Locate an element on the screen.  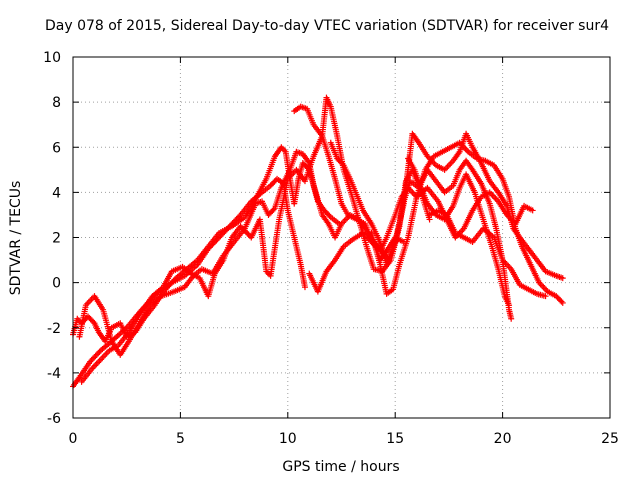
x-tick-label: 0 is located at coordinates (73, 439).